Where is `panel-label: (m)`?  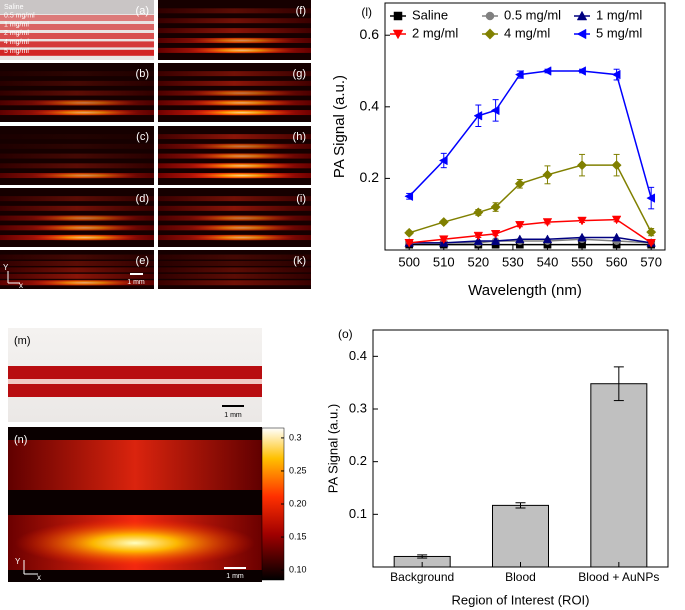 panel-label: (m) is located at coordinates (22, 341).